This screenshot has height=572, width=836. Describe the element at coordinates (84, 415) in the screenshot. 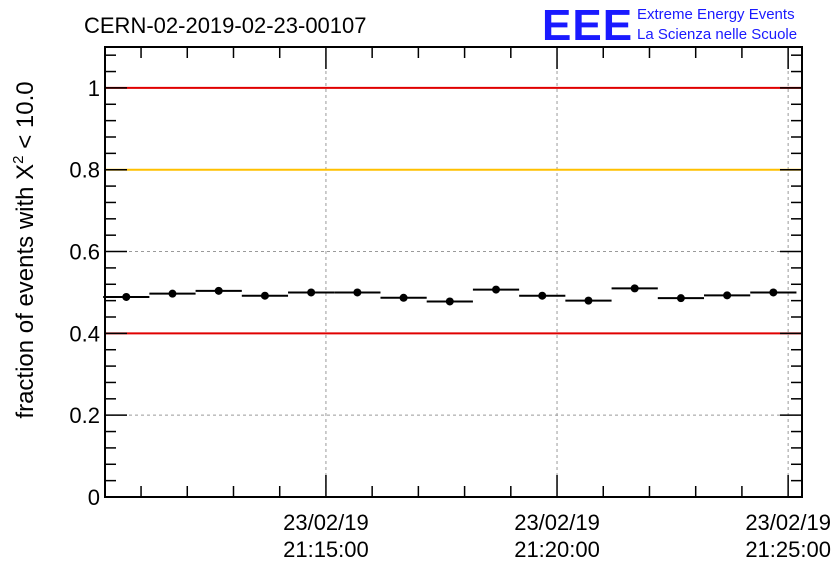

I see `y-tick-label: 0.2` at that location.